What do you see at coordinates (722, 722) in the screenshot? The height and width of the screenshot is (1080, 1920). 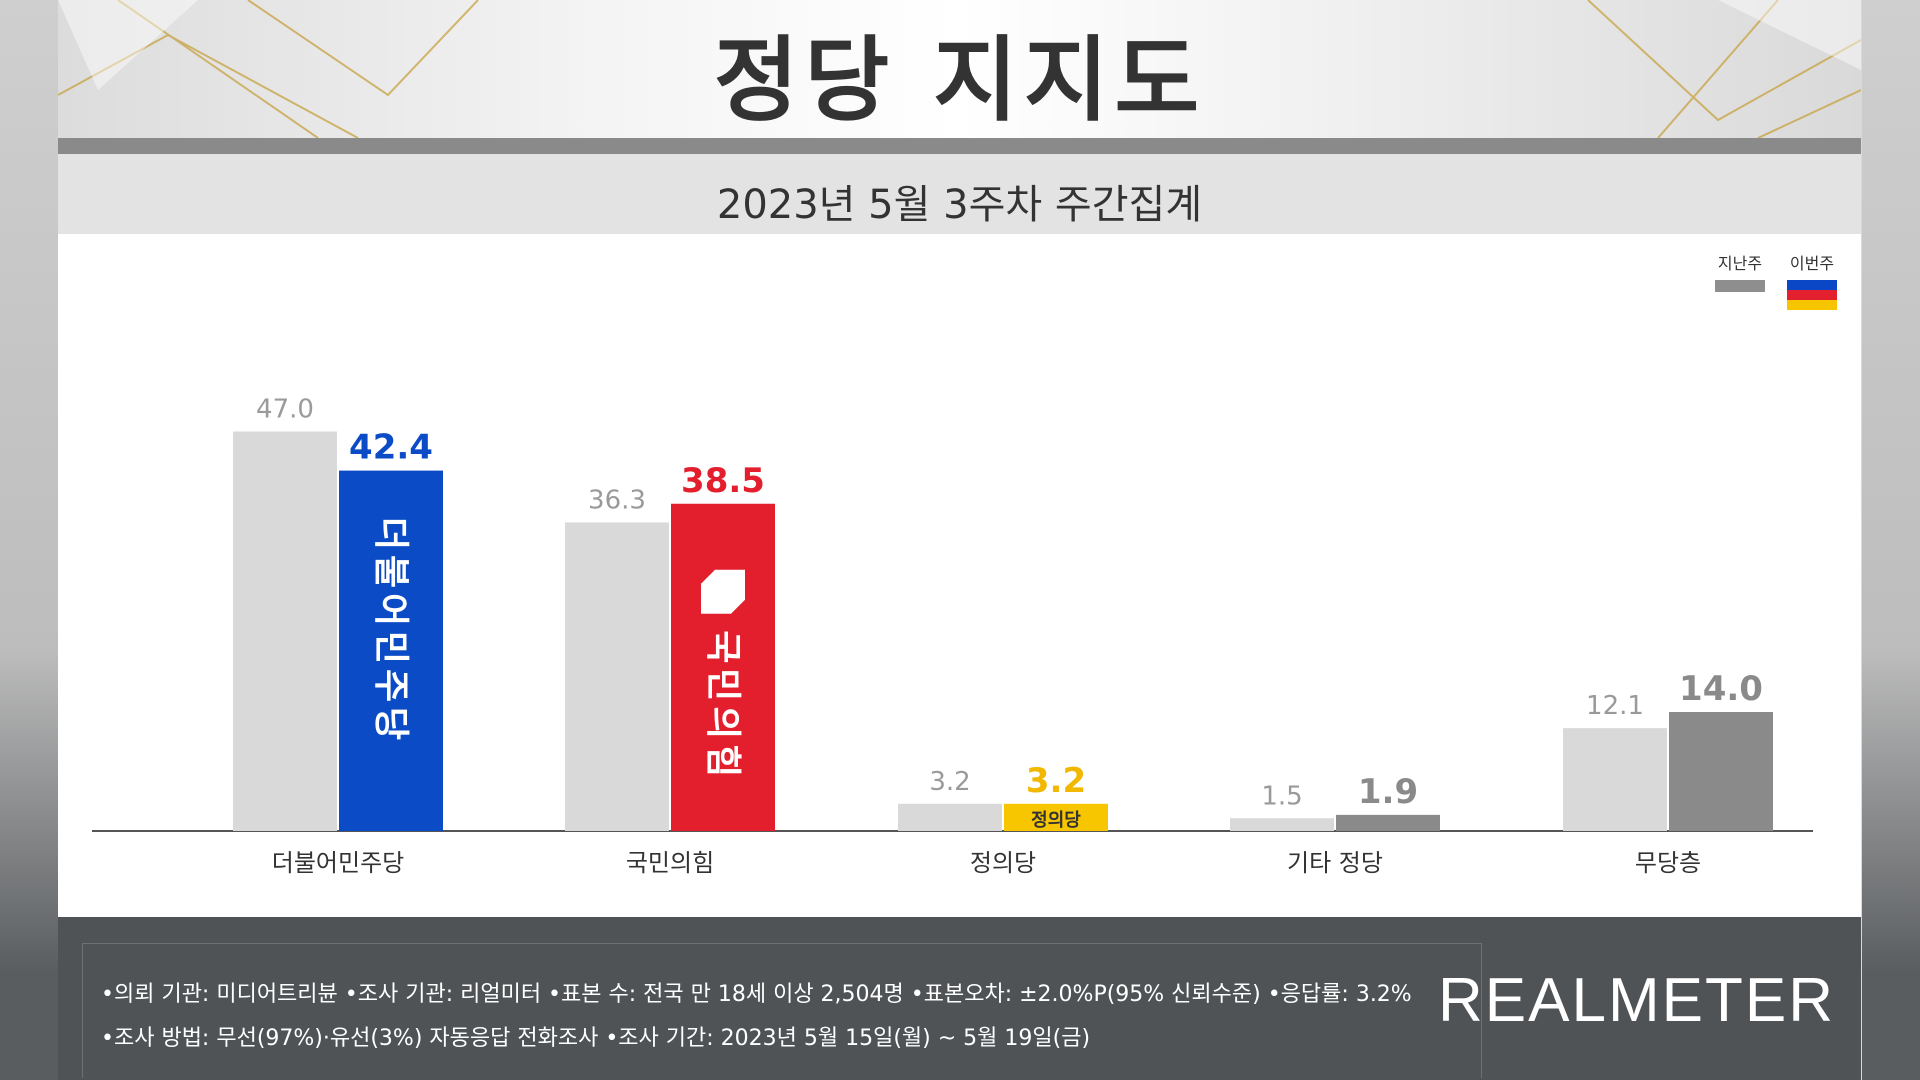 I see `bar-logo-char-1-2: 의` at bounding box center [722, 722].